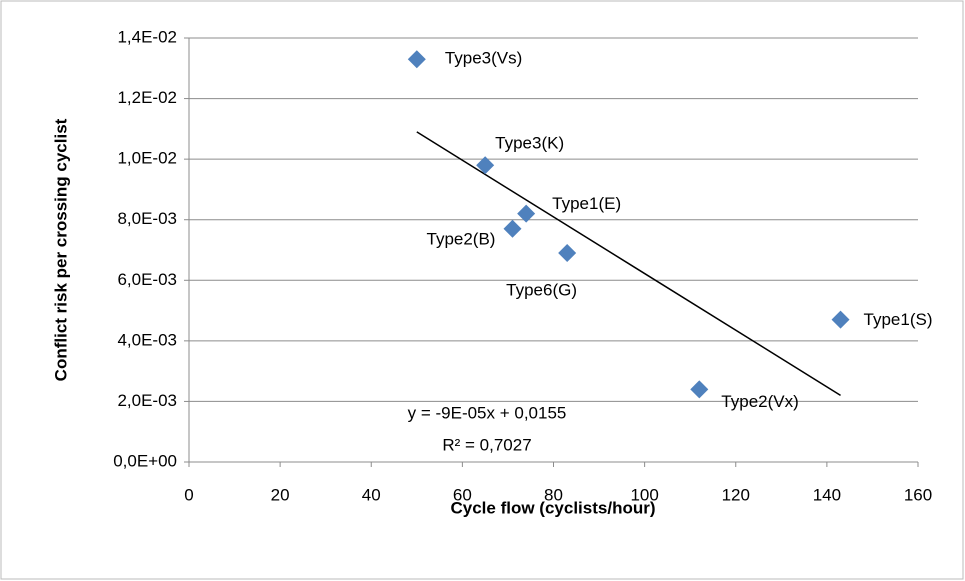 This screenshot has height=581, width=965. I want to click on x-tick-label: 40, so click(371, 494).